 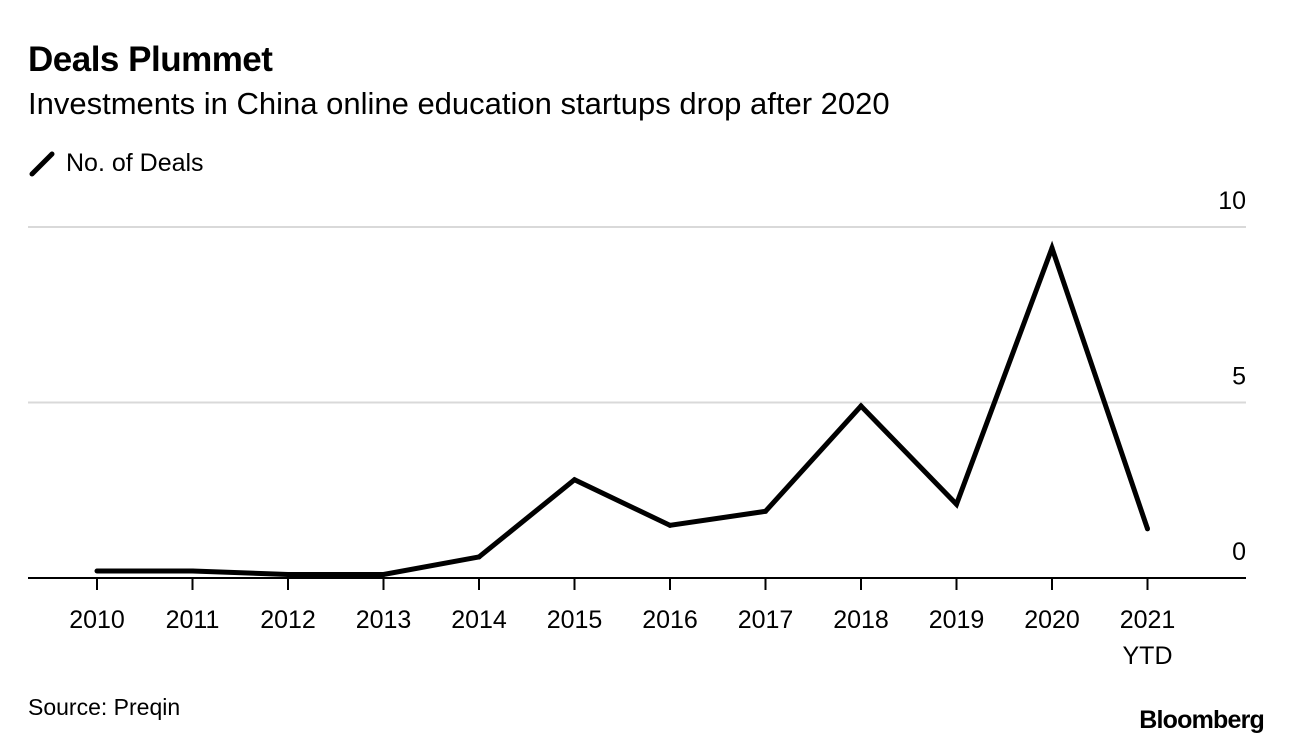 I want to click on x-tick-label: 2014, so click(x=479, y=620).